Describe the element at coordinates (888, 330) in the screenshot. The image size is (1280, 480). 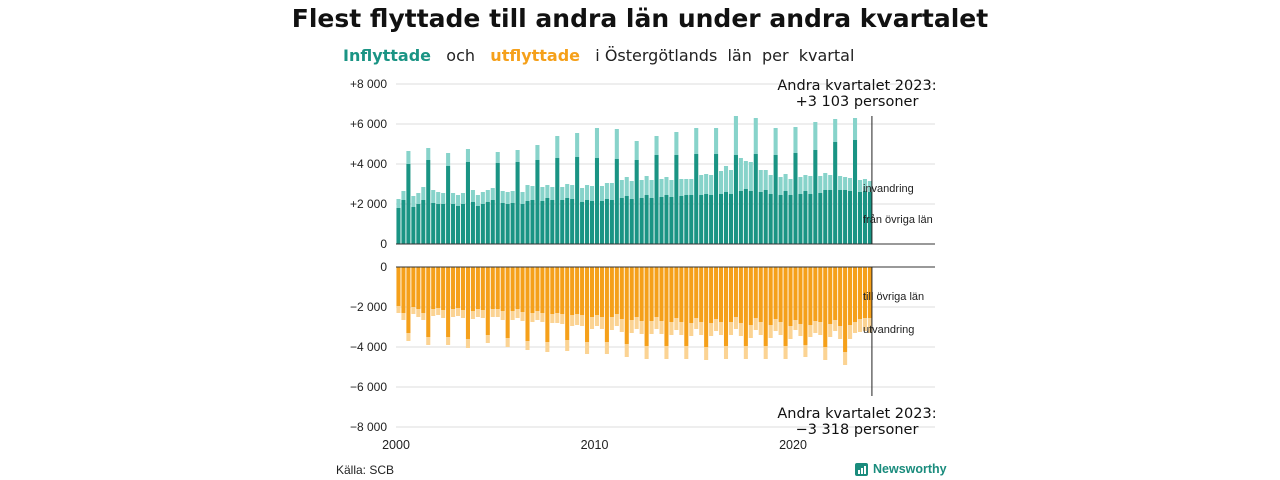
I see `series-label-utvandring: utvandring` at that location.